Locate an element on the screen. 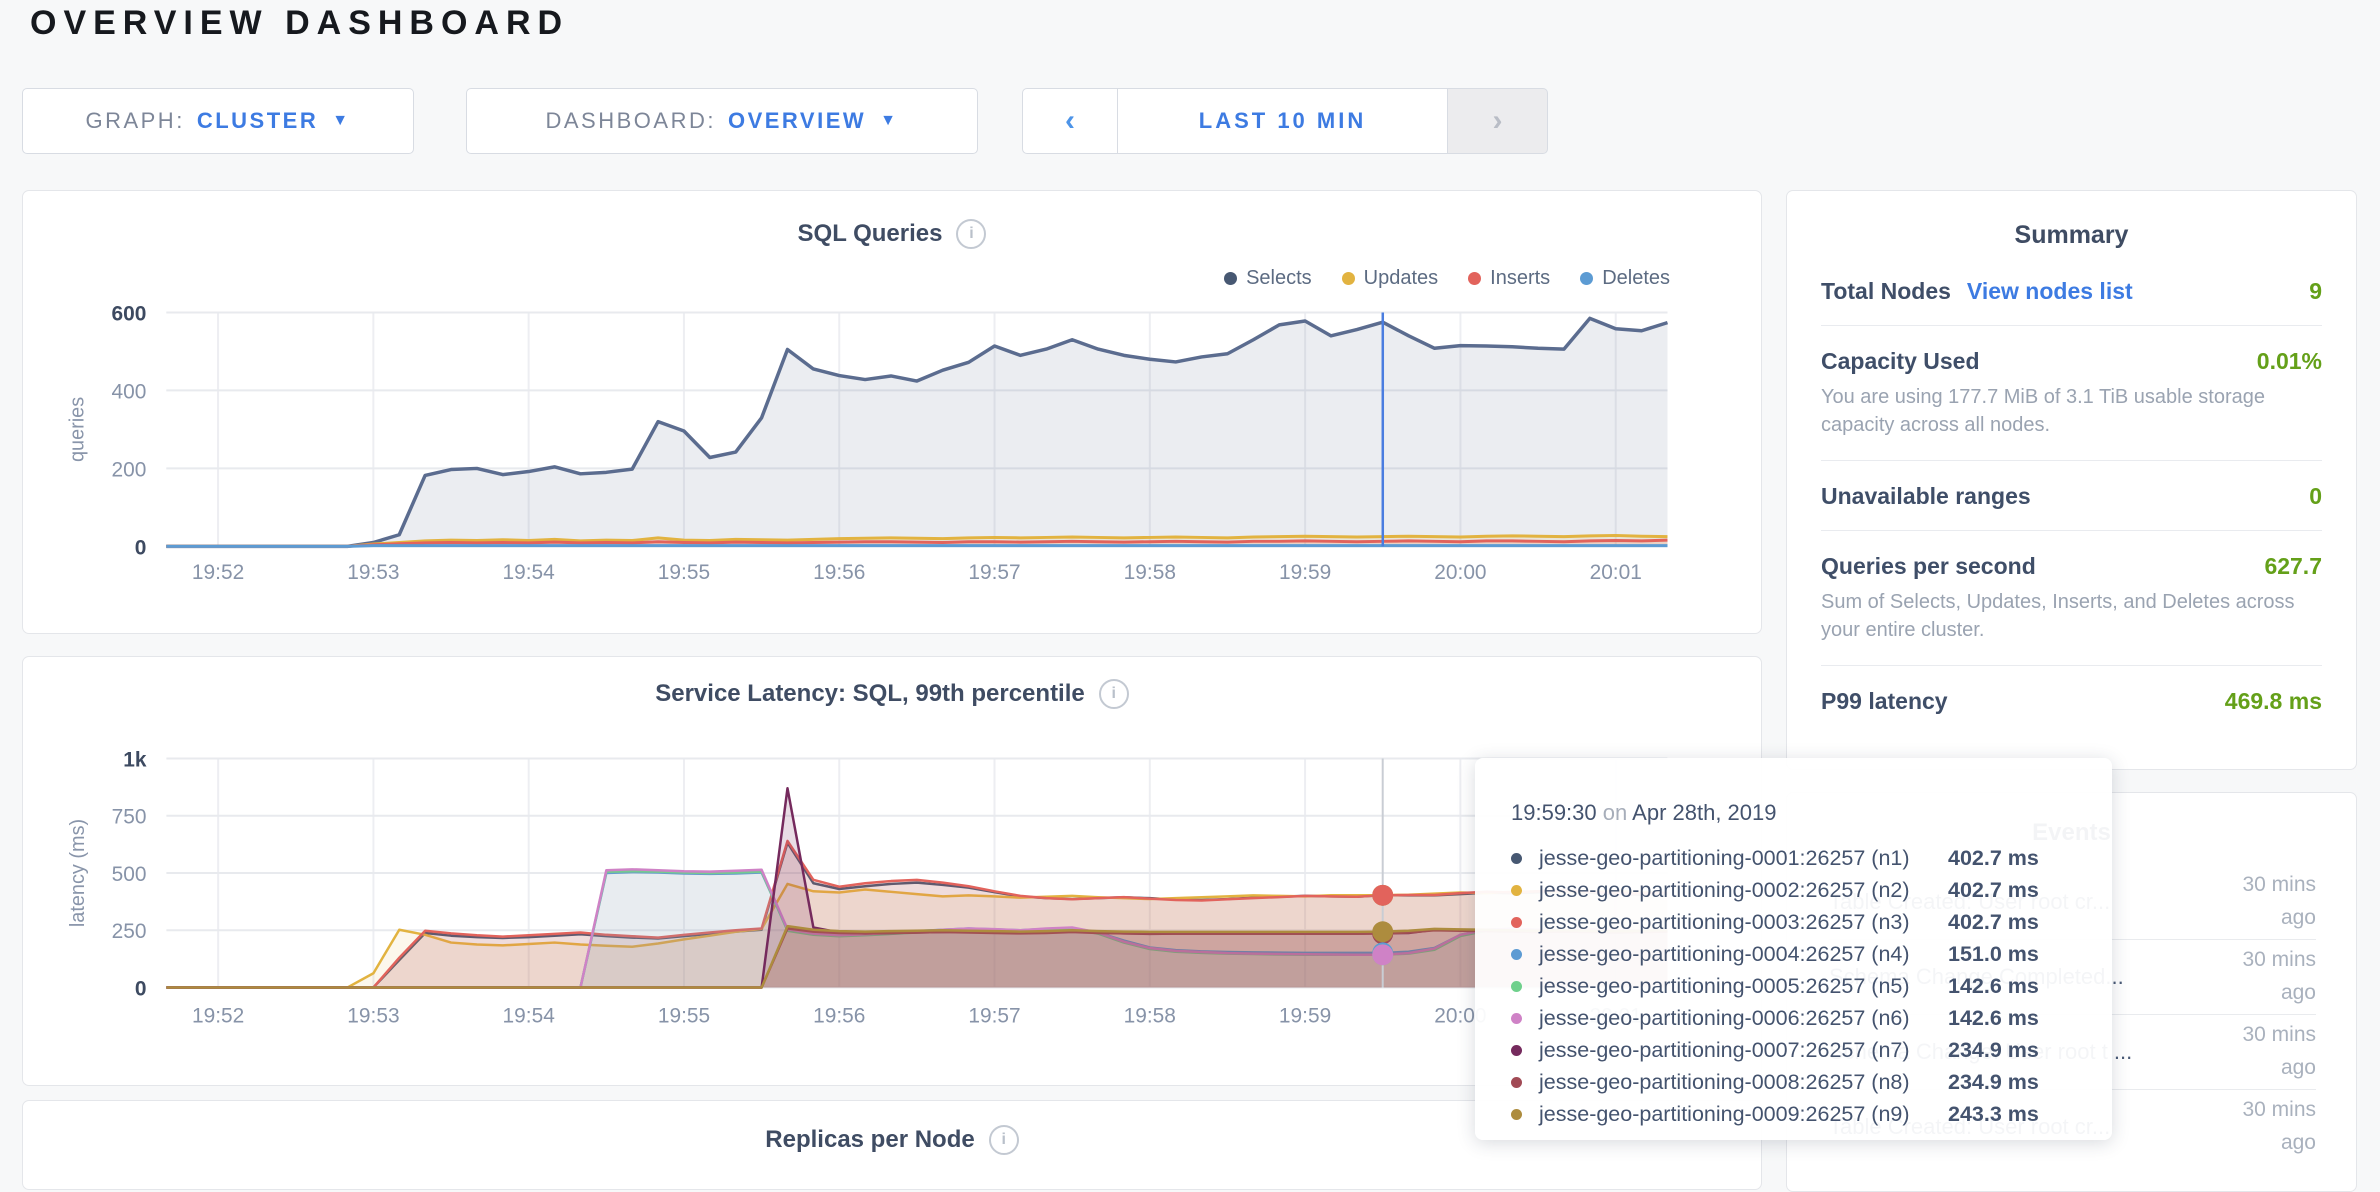 The height and width of the screenshot is (1192, 2380). legend-item: Deletes is located at coordinates (1625, 278).